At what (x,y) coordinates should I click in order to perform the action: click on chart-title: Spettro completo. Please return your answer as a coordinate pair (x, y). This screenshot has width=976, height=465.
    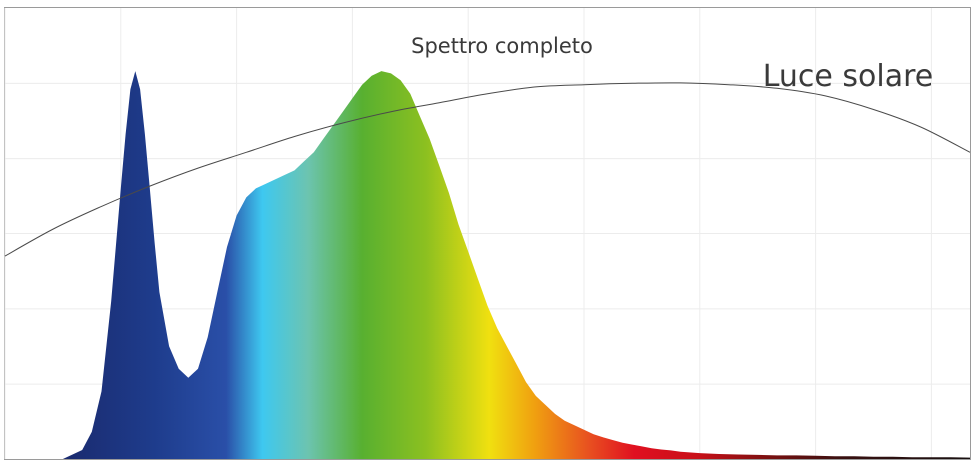
    Looking at the image, I should click on (502, 46).